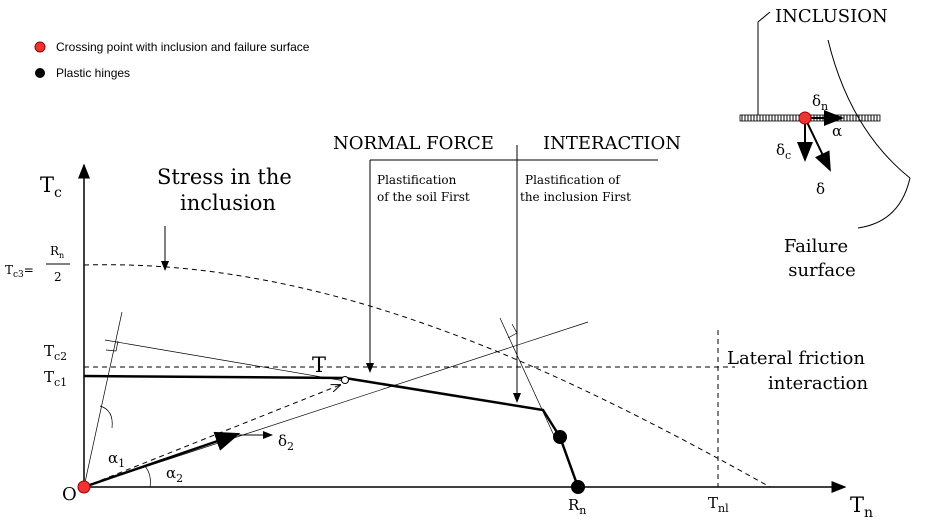 The width and height of the screenshot is (929, 527). Describe the element at coordinates (116, 459) in the screenshot. I see `label: α1` at that location.